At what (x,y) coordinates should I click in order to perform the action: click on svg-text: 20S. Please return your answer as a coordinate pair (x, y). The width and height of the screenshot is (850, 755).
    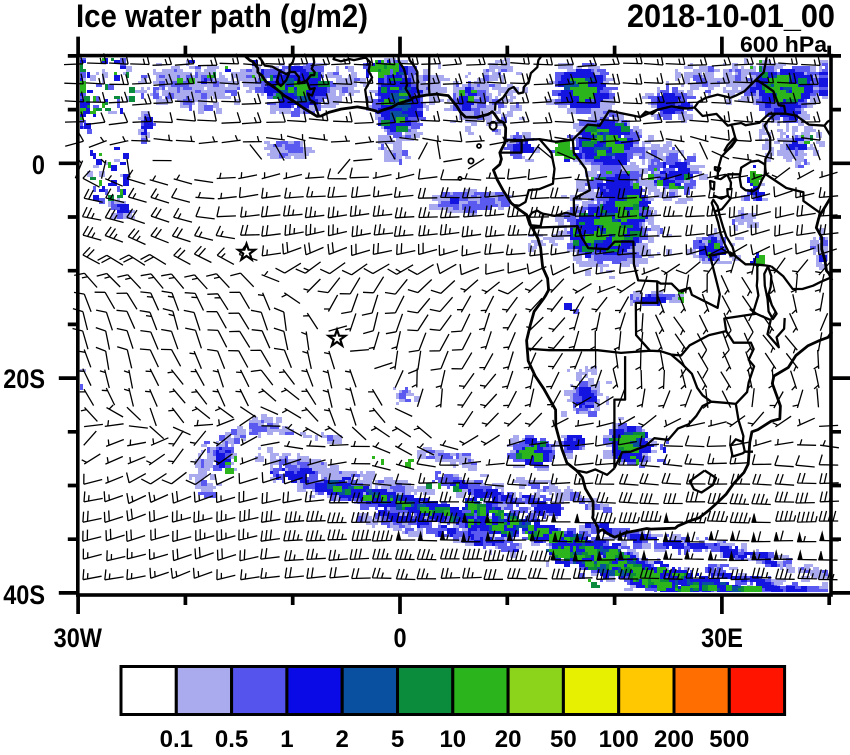
    Looking at the image, I should click on (24, 380).